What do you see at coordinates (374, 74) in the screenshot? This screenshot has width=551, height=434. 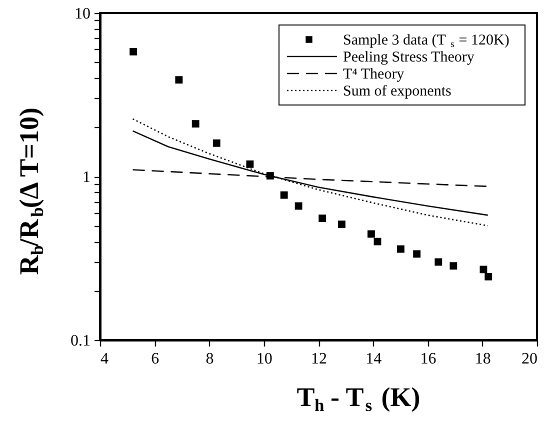 I see `legend-label: T⁴ Theory` at bounding box center [374, 74].